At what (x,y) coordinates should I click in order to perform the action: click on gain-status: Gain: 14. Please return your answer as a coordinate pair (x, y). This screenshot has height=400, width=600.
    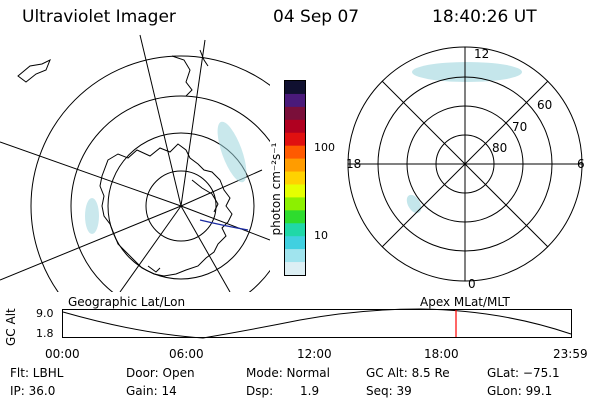
    Looking at the image, I should click on (151, 391).